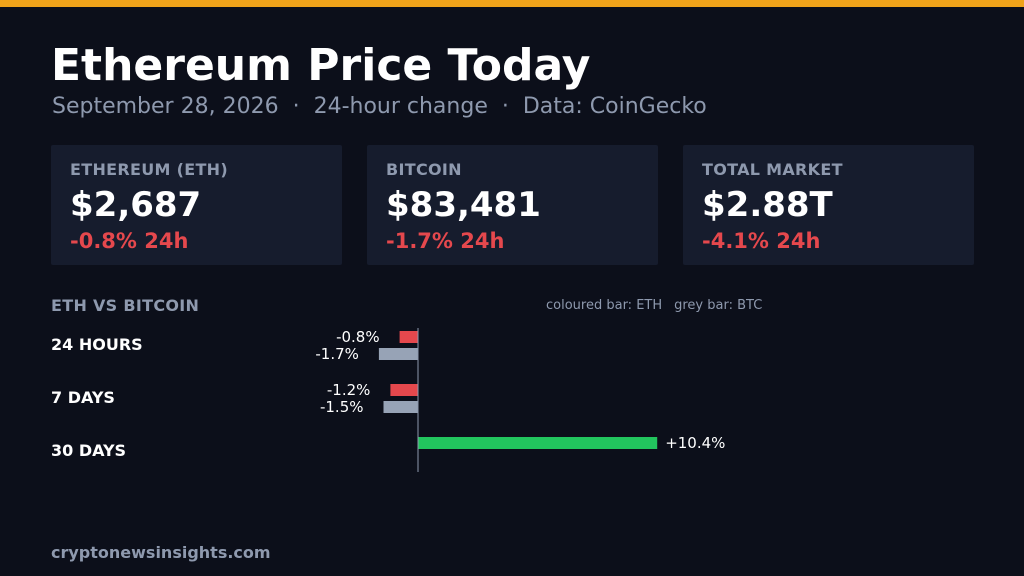 Image resolution: width=1024 pixels, height=576 pixels. Describe the element at coordinates (463, 205) in the screenshot. I see `card-value: $83,481` at that location.